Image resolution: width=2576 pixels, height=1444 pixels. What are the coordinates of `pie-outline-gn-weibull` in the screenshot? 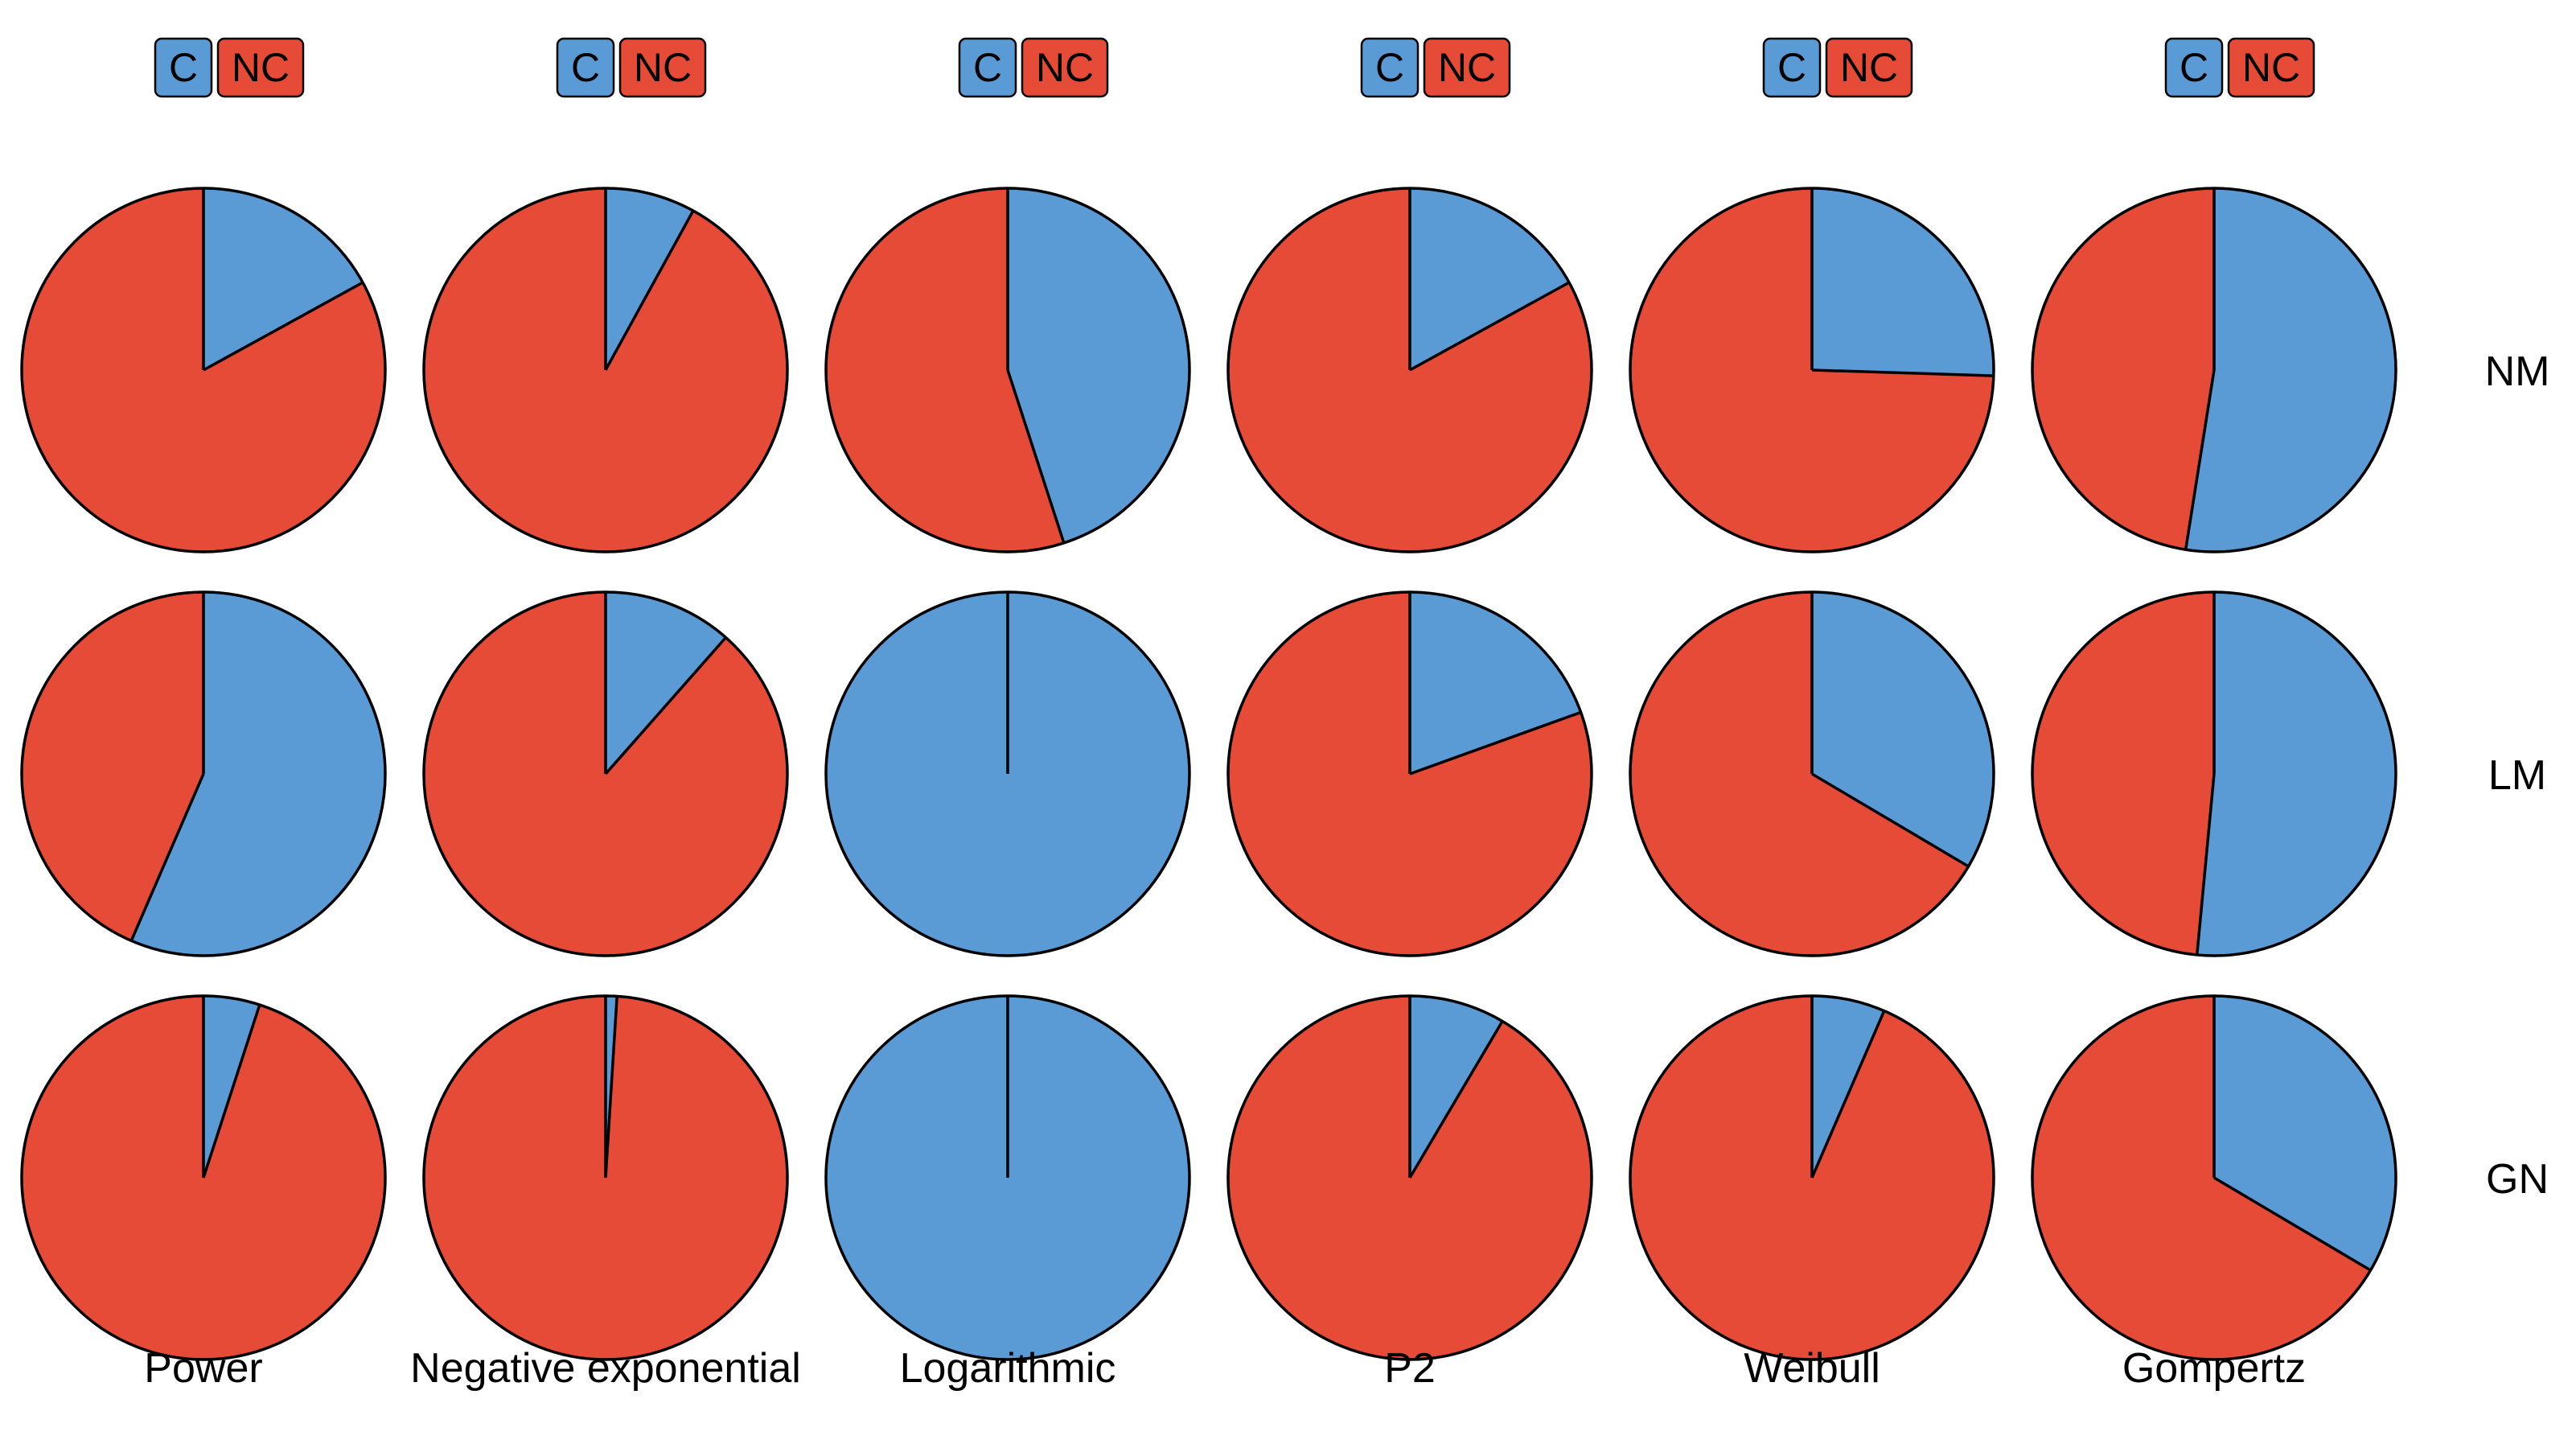 It's located at (1812, 1177).